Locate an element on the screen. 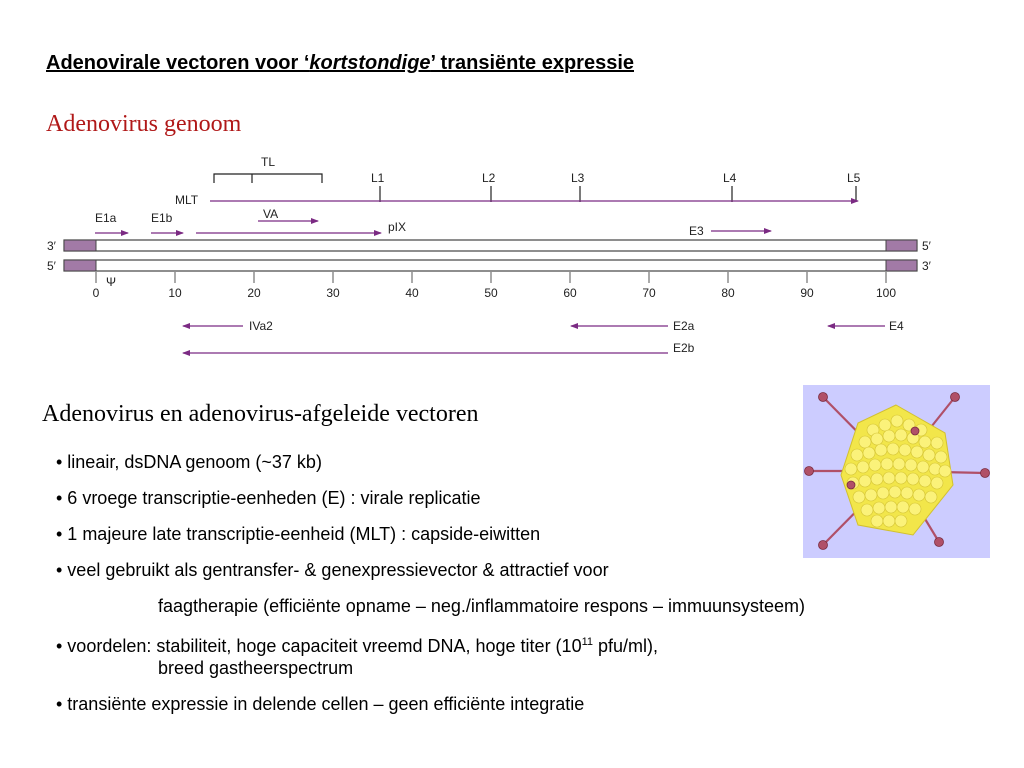  scale-tick-30: 30 is located at coordinates (333, 293).